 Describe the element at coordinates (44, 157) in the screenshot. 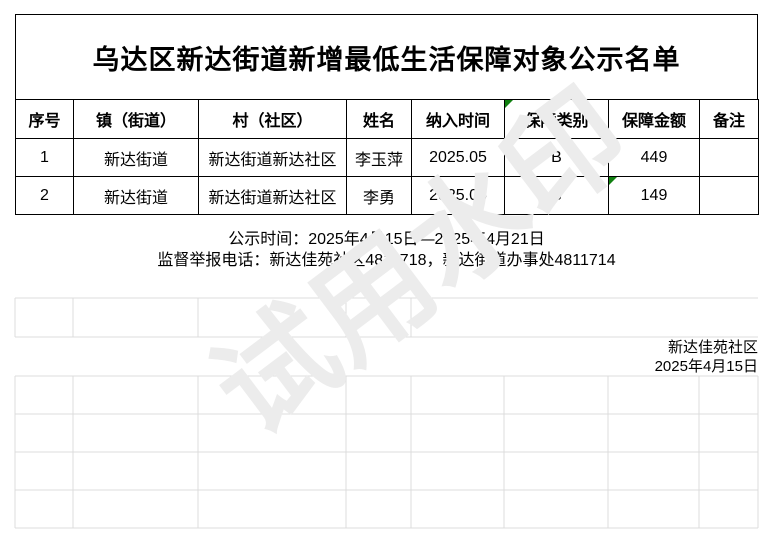

I see `cell-seq: 1` at that location.